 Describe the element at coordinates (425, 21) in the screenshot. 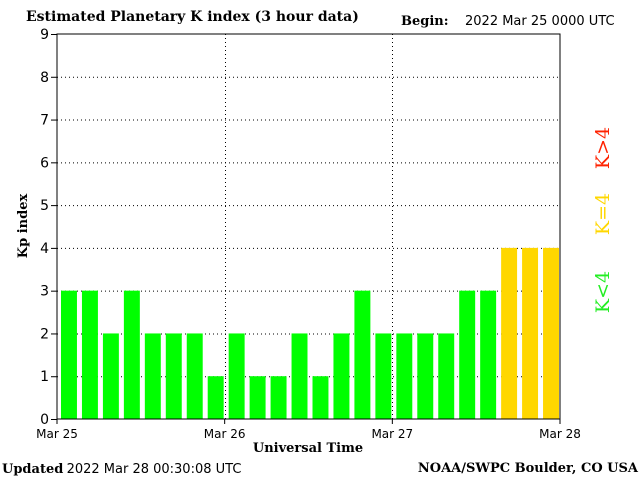

I see `begin-label: Begin:` at that location.